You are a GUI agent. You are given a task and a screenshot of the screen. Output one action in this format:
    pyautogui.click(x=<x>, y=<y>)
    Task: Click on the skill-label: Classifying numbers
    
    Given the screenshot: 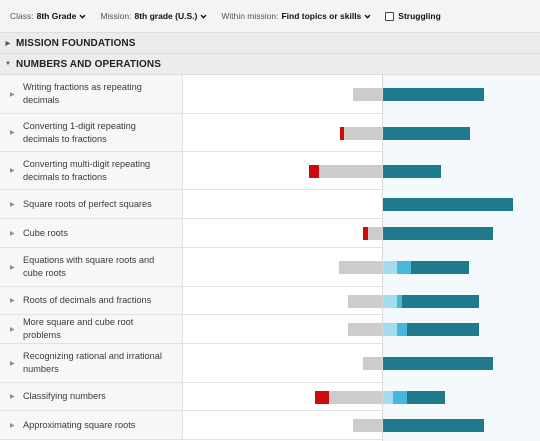 What is the action you would take?
    pyautogui.click(x=64, y=396)
    